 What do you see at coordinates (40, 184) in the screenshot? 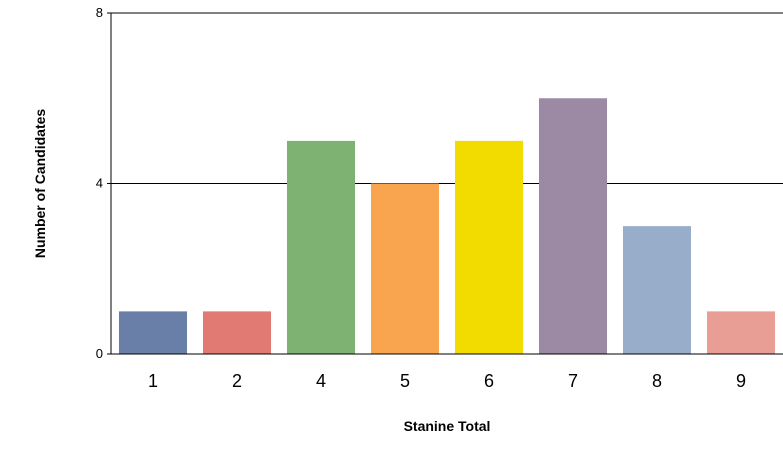
I see `y-axis-title: Number of Candidates` at bounding box center [40, 184].